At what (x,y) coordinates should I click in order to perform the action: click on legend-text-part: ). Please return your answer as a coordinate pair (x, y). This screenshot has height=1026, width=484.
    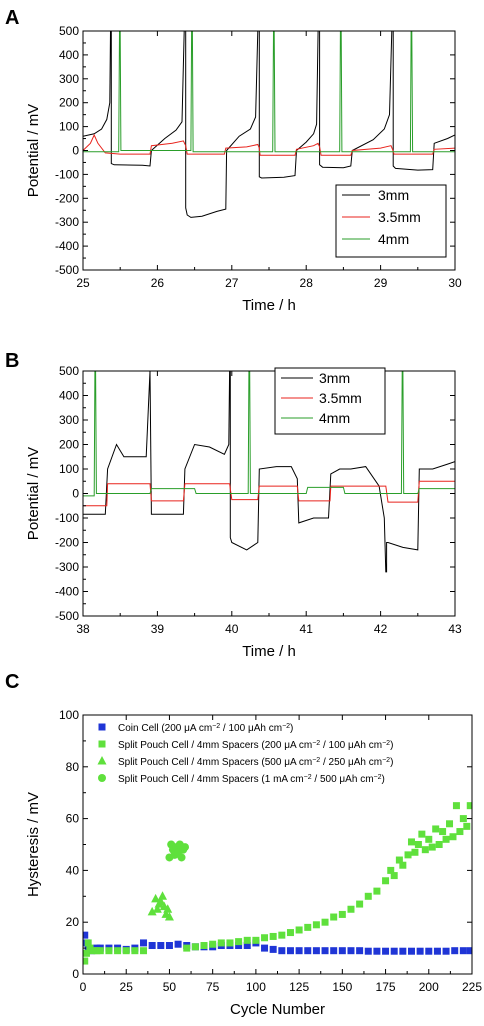
    Looking at the image, I should click on (291, 728).